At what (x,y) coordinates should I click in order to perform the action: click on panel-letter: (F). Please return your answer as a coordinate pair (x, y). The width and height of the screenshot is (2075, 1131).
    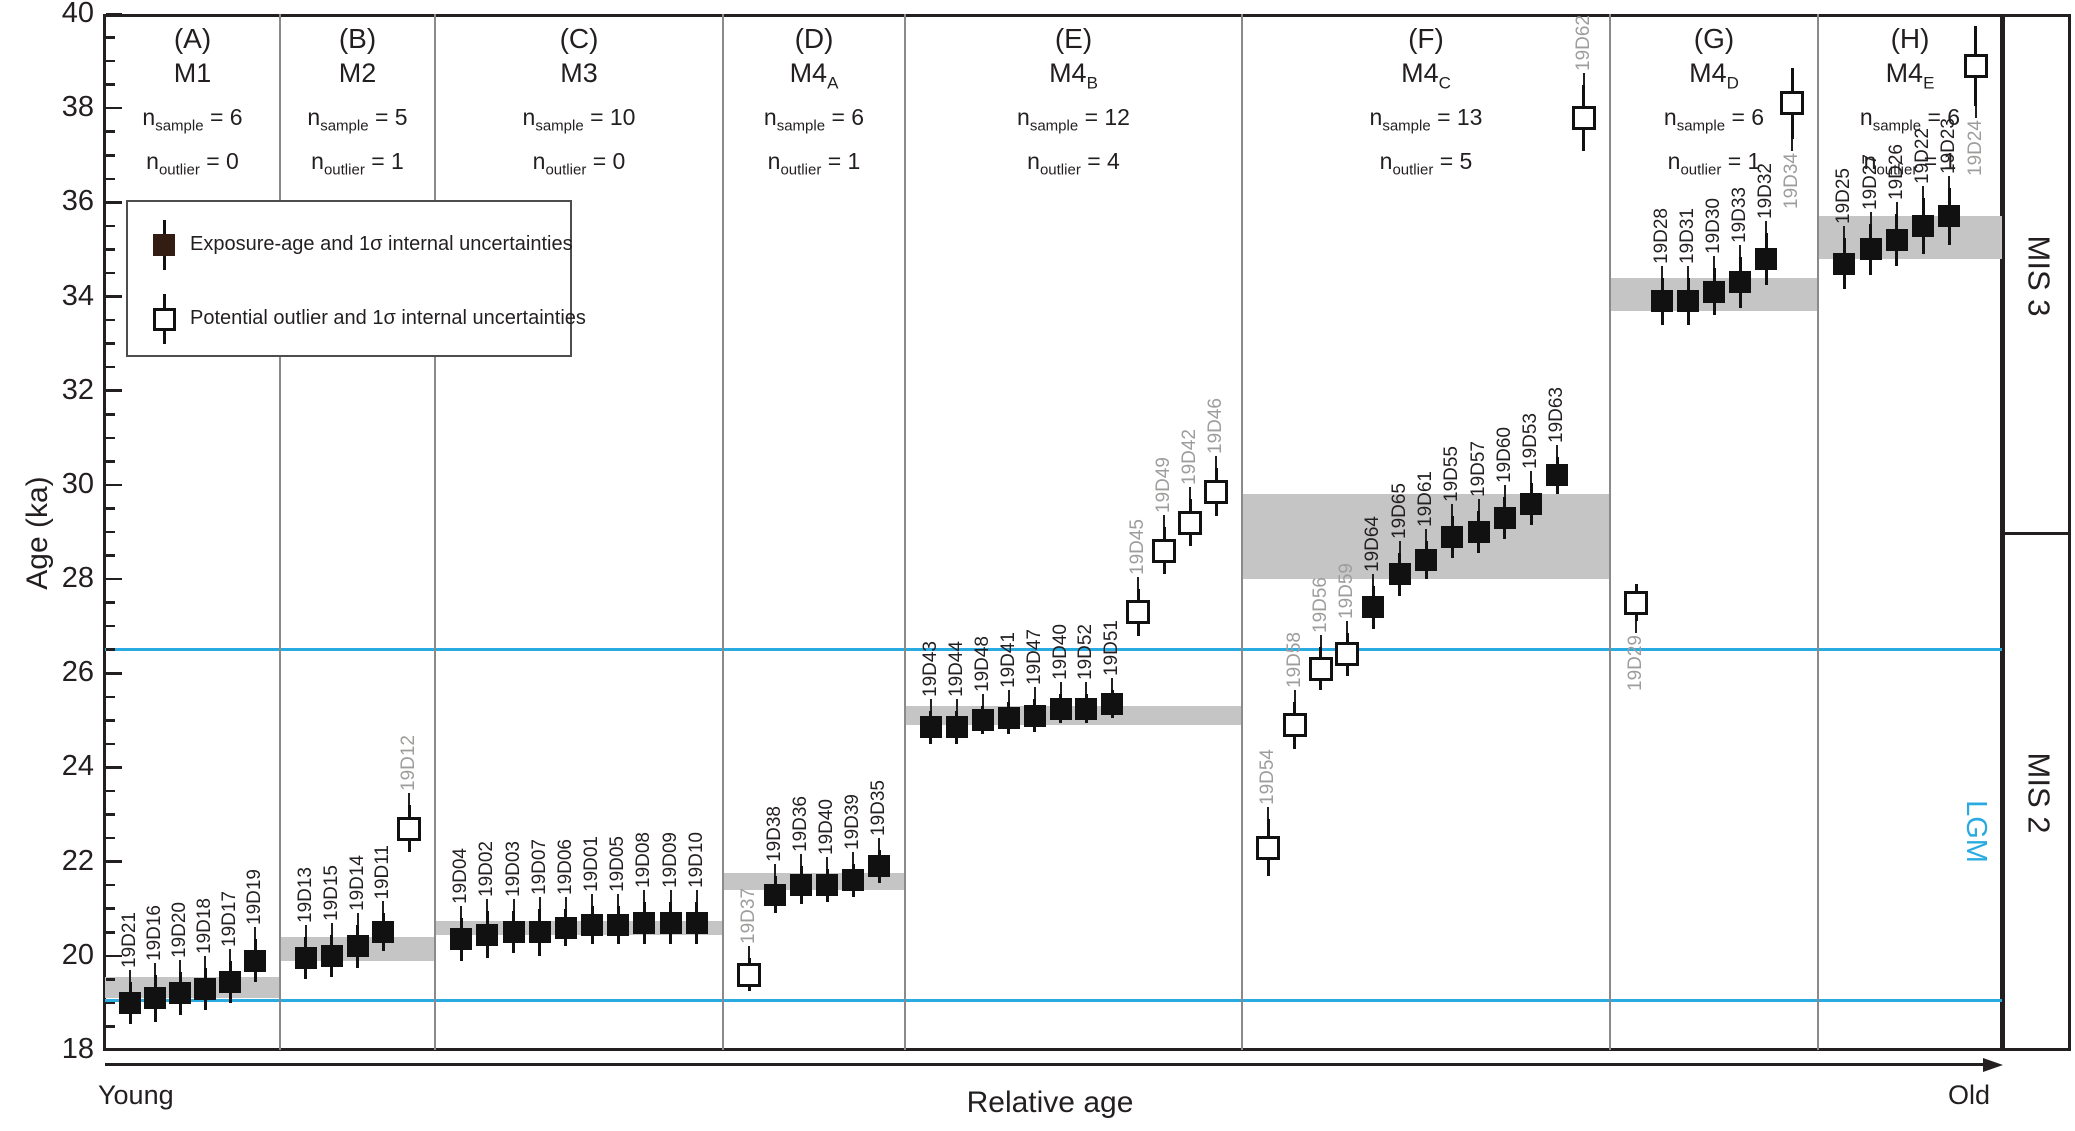
    Looking at the image, I should click on (1426, 38).